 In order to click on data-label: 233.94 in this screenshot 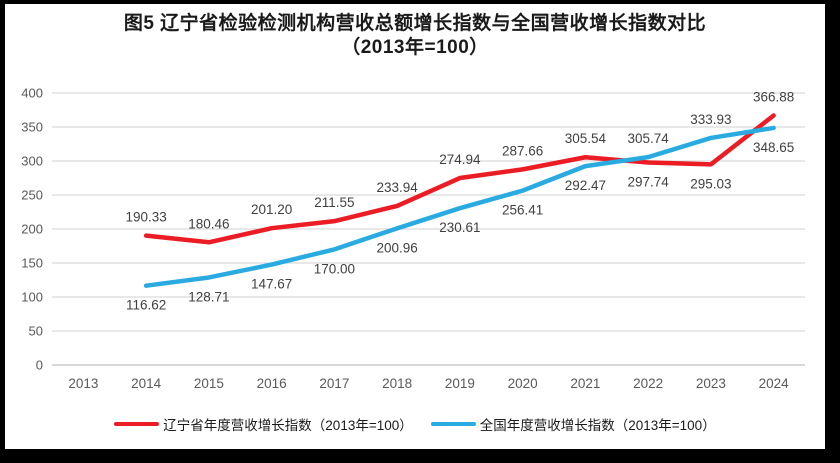, I will do `click(397, 187)`.